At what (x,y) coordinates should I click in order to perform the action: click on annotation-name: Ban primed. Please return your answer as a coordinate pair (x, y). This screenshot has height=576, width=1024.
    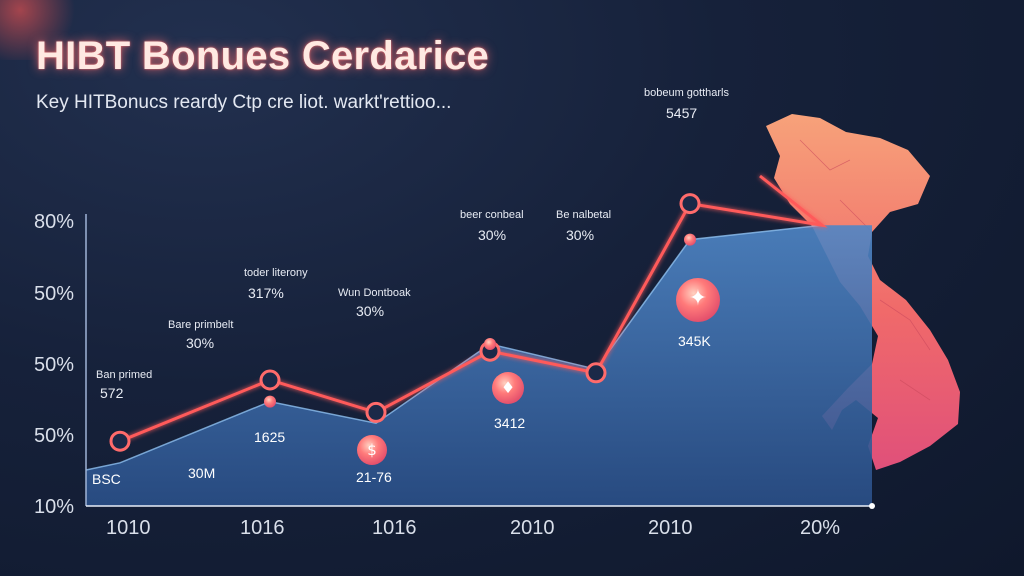
    Looking at the image, I should click on (124, 375).